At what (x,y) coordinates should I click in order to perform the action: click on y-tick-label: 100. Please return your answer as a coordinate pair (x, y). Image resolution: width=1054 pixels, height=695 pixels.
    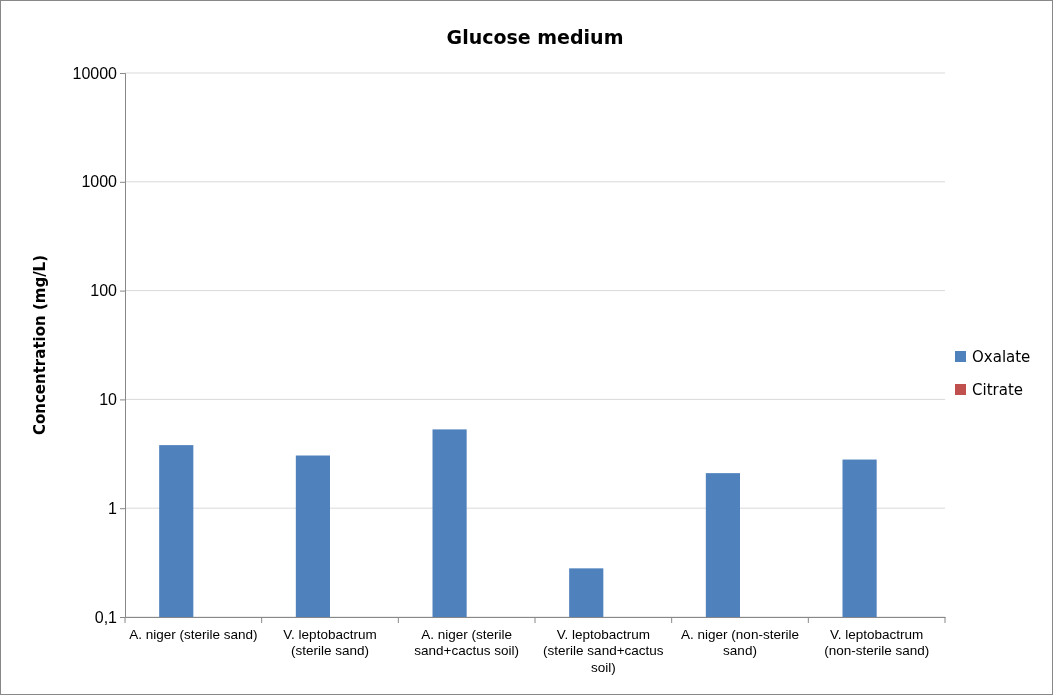
    Looking at the image, I should click on (104, 291).